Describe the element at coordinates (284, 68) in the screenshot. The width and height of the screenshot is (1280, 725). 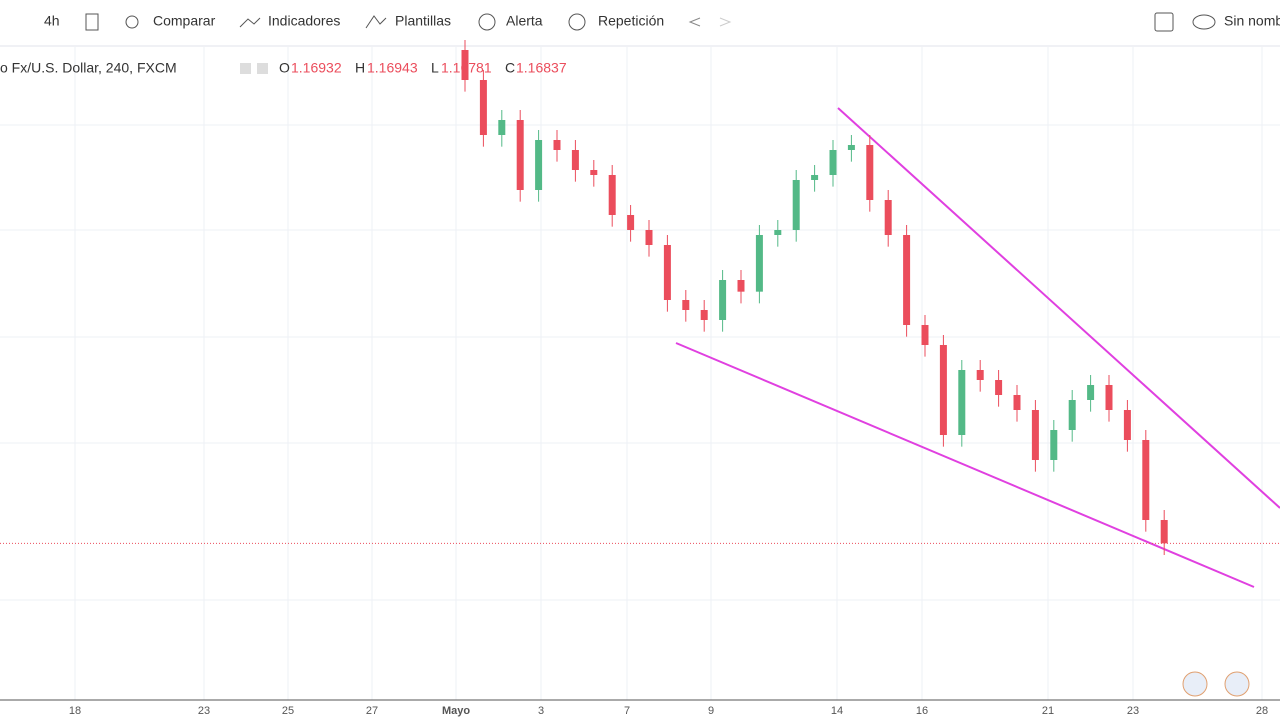
I see `ohlc-label: O` at that location.